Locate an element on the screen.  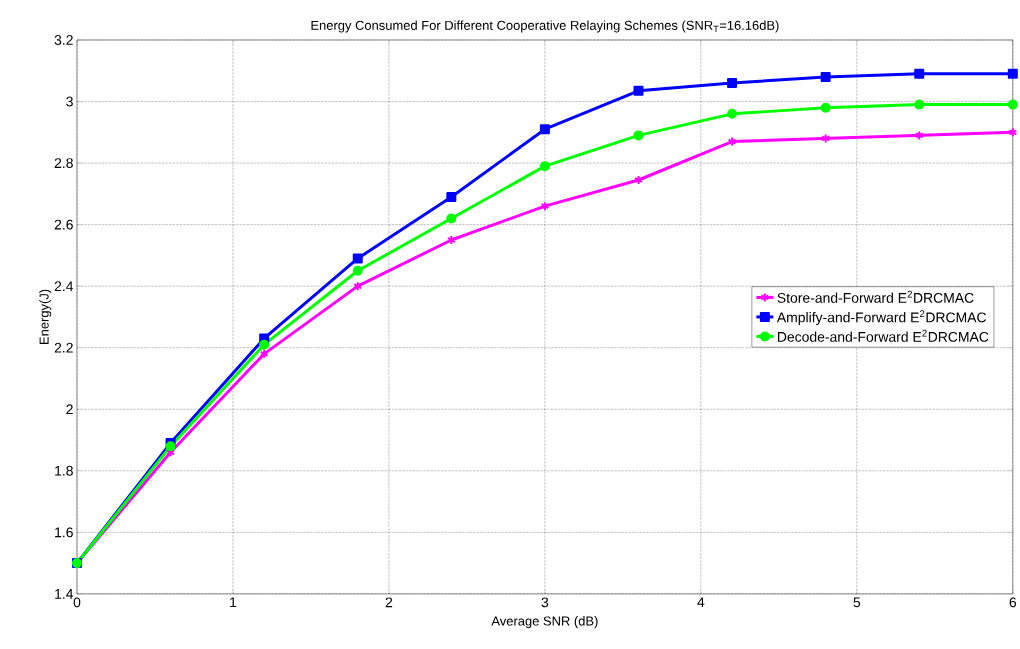
x-axis-title: Average SNR (dB) is located at coordinates (544, 622).